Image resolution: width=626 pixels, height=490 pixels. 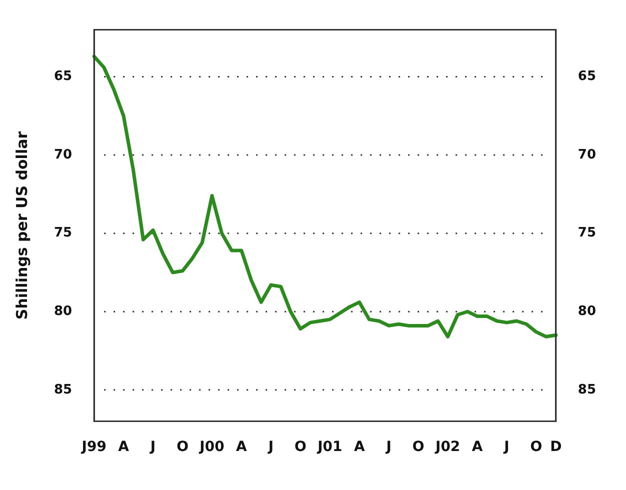 What do you see at coordinates (63, 390) in the screenshot?
I see `y-tick-label: 85` at bounding box center [63, 390].